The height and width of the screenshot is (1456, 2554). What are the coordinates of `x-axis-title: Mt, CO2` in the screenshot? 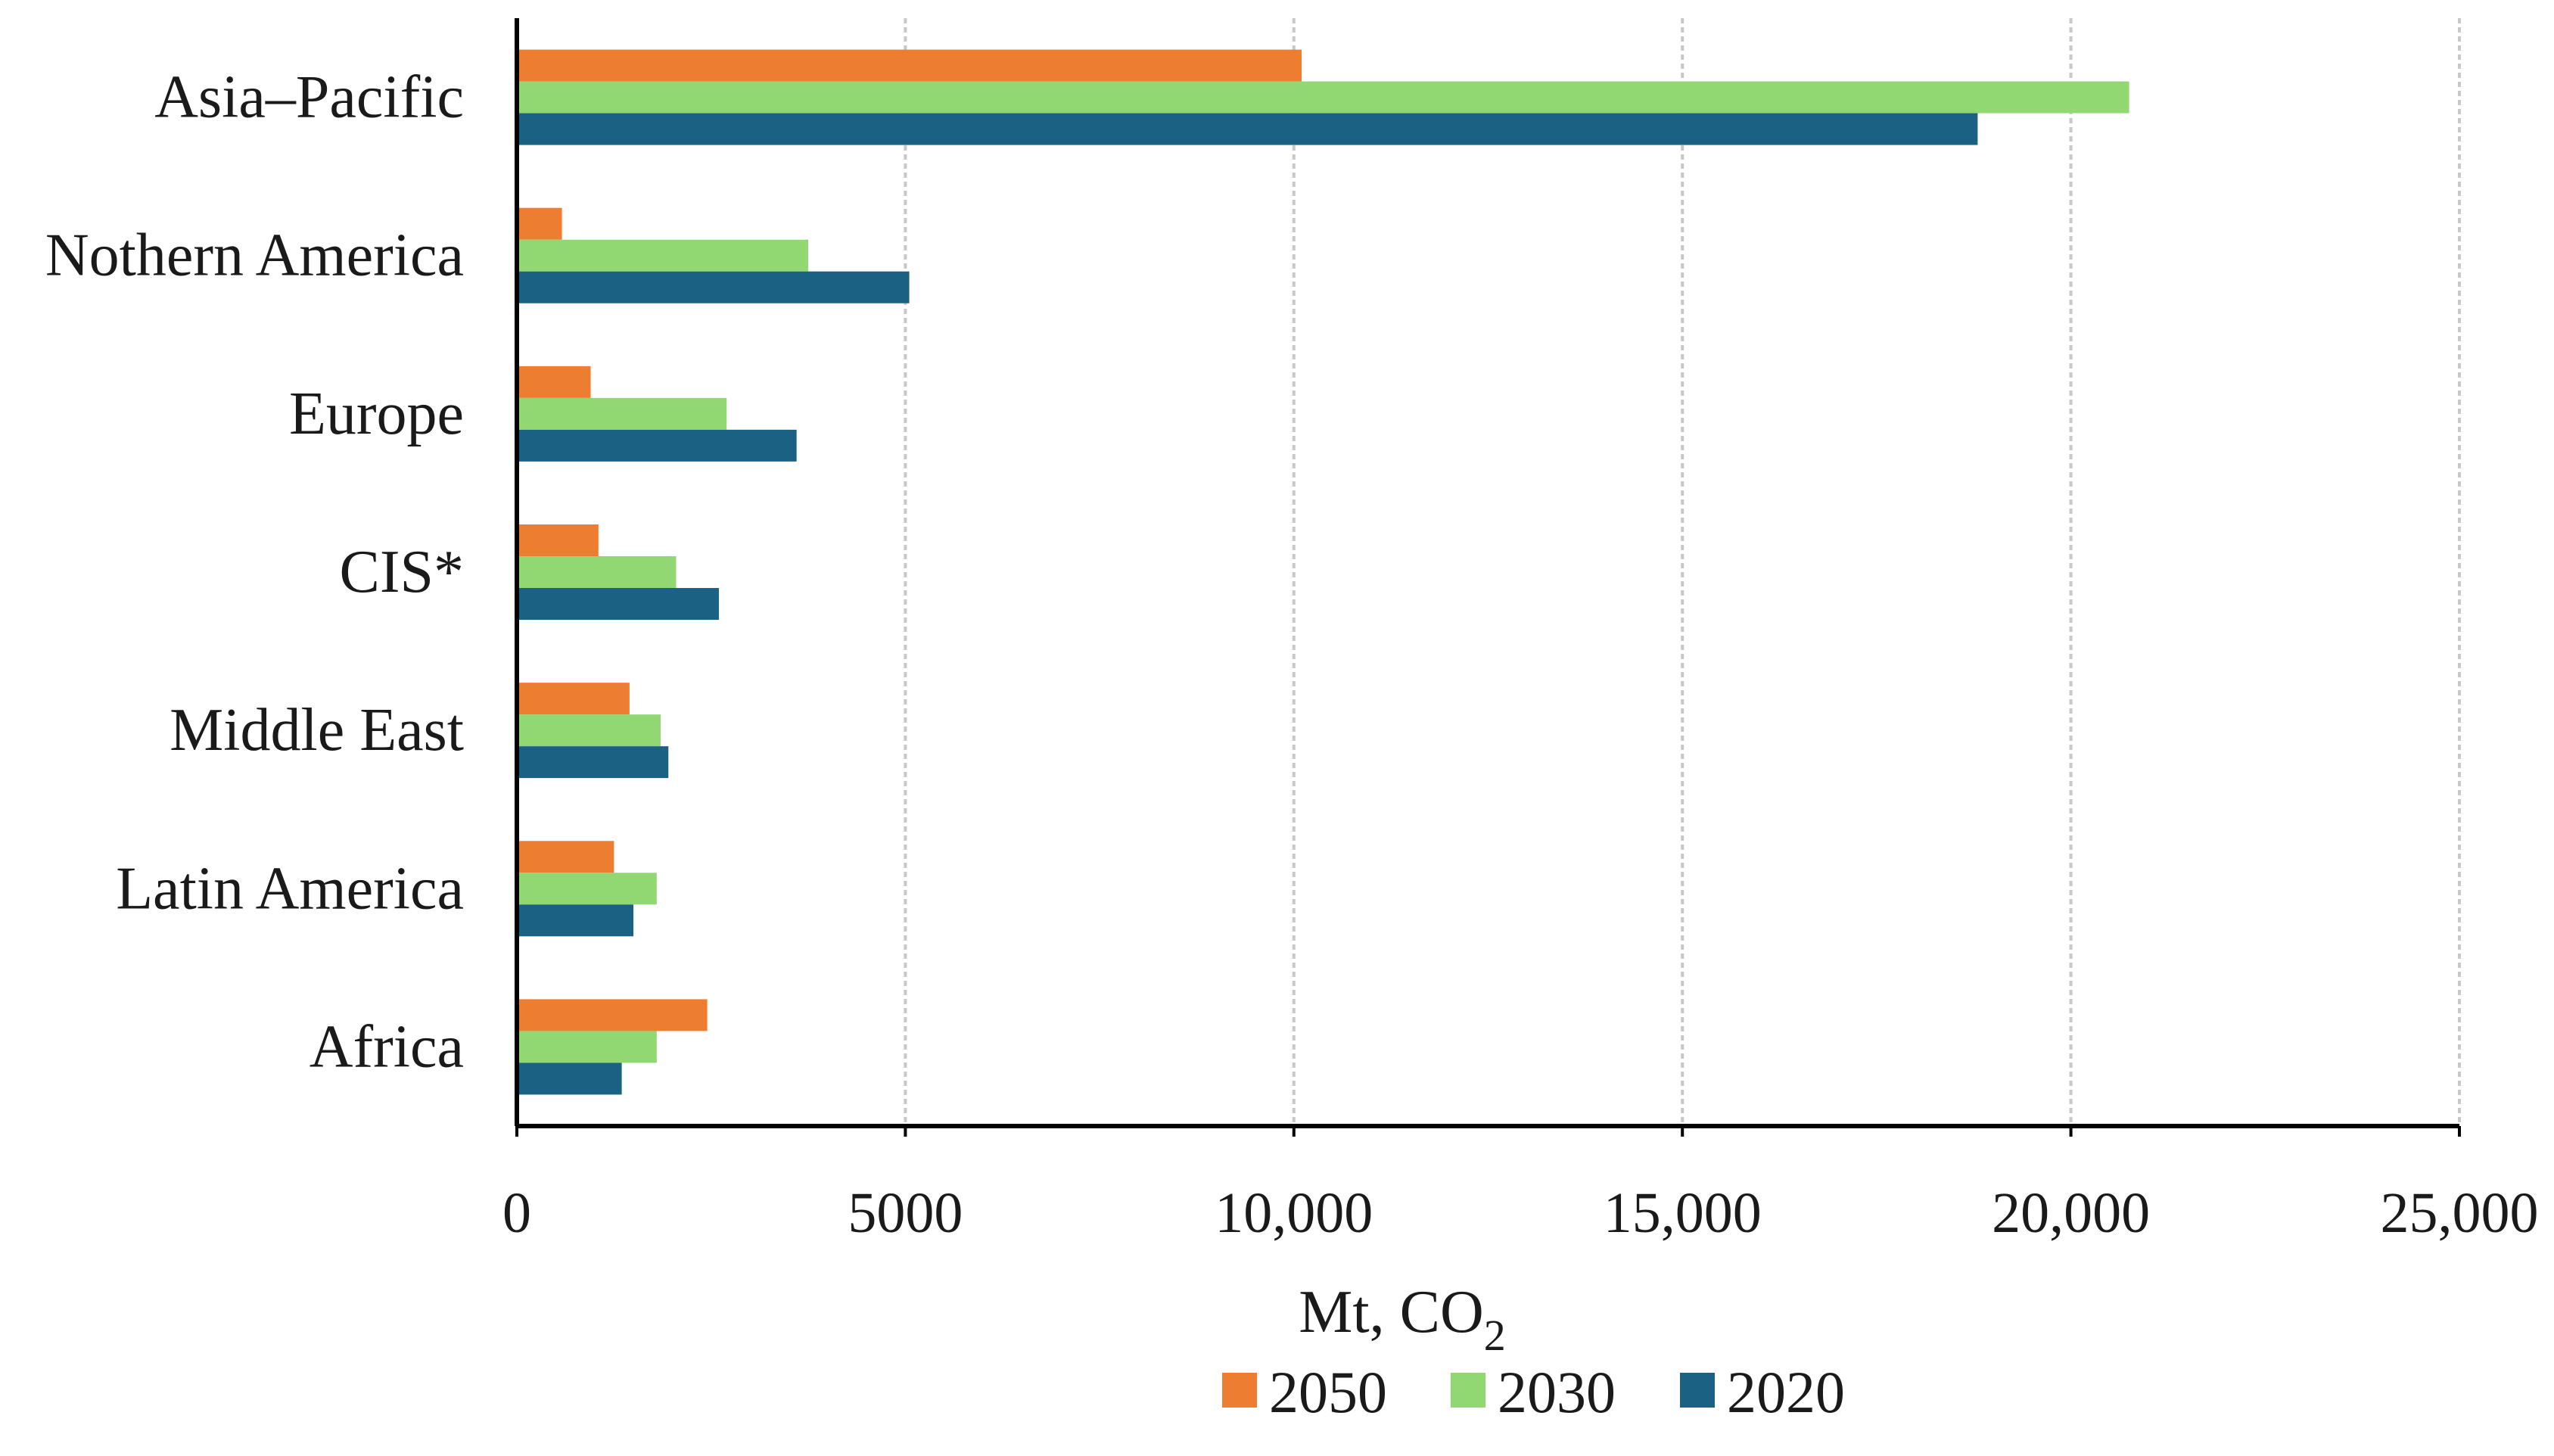 It's located at (1402, 1319).